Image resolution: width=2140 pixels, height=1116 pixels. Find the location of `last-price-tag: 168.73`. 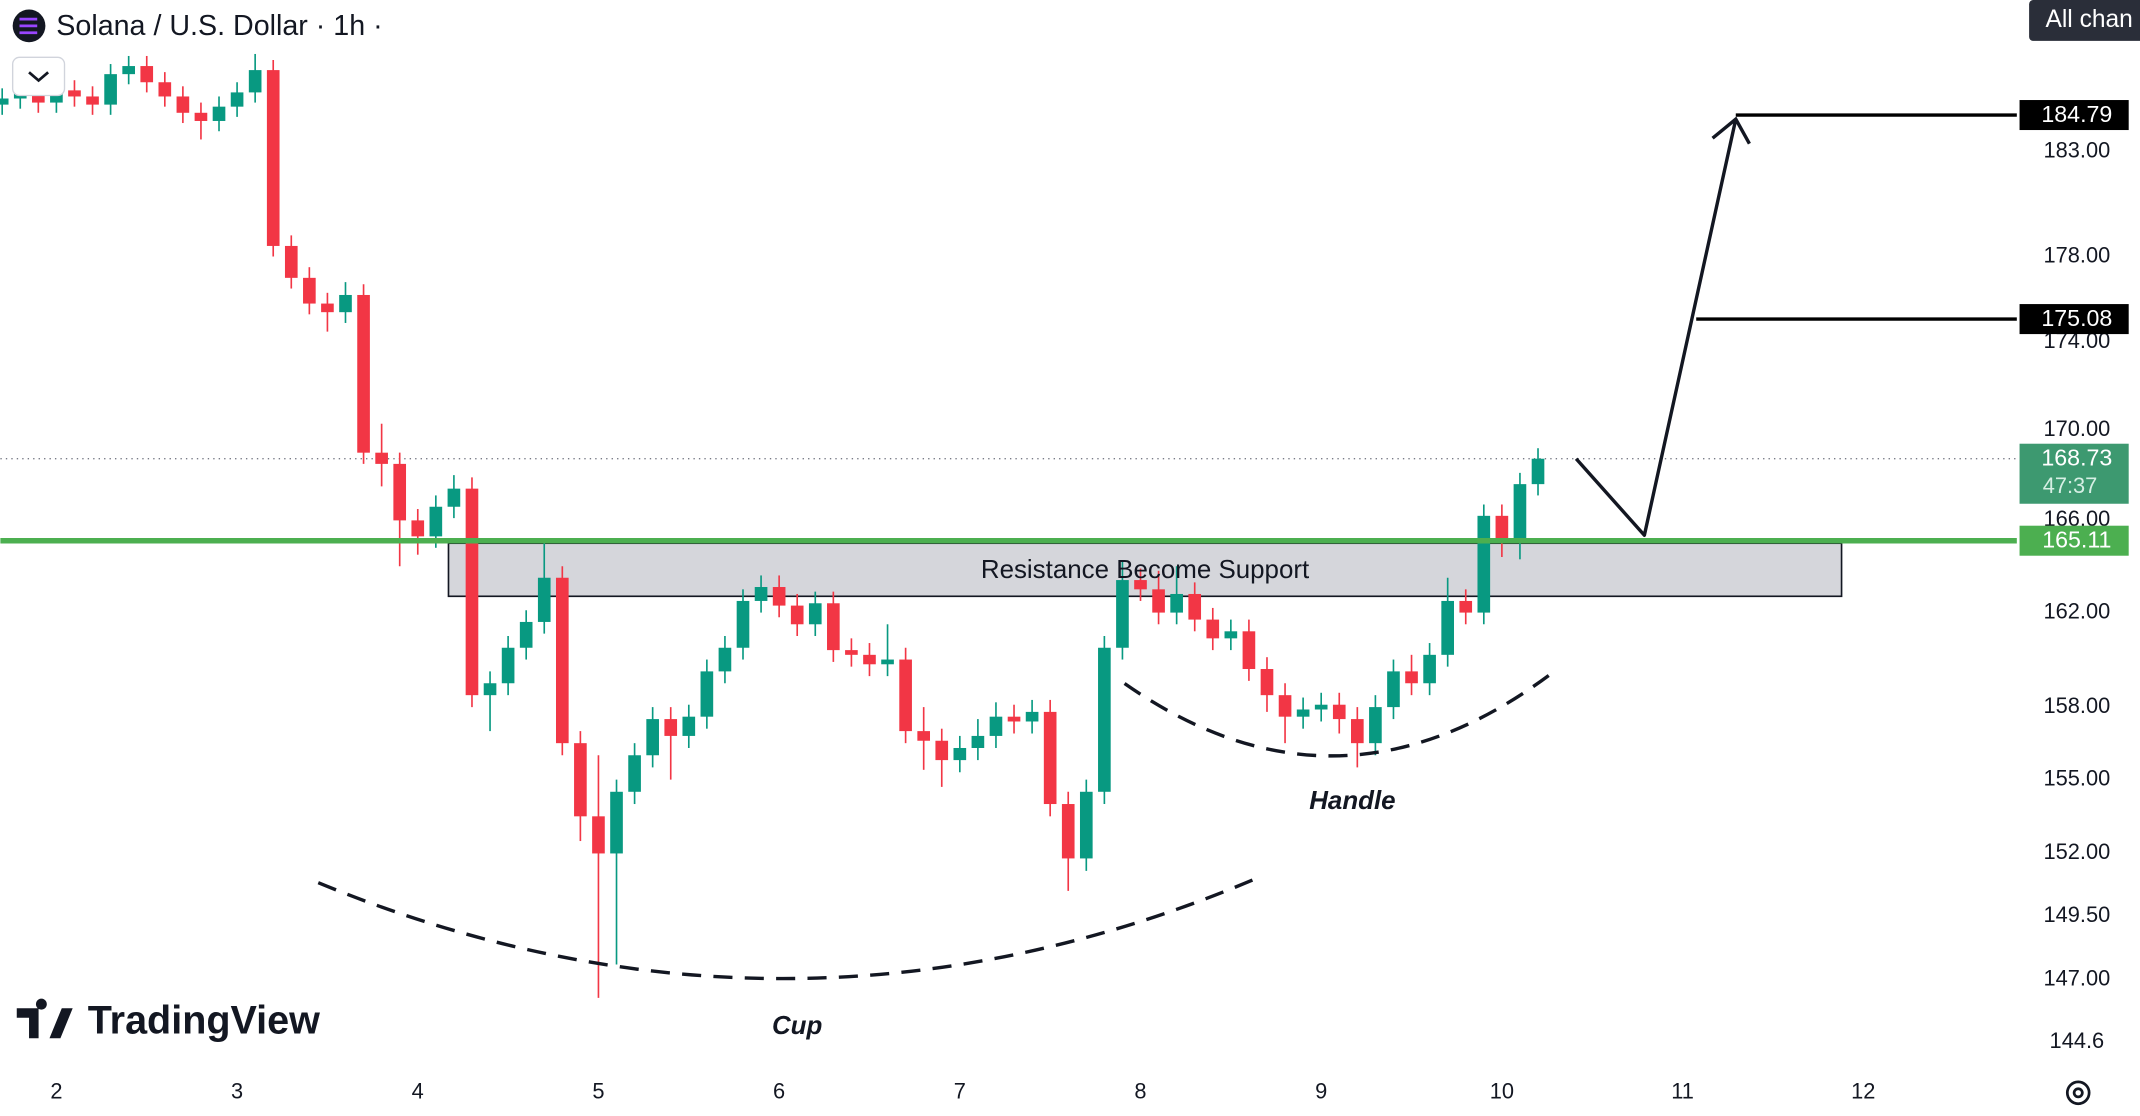

last-price-tag: 168.73 is located at coordinates (2076, 458).